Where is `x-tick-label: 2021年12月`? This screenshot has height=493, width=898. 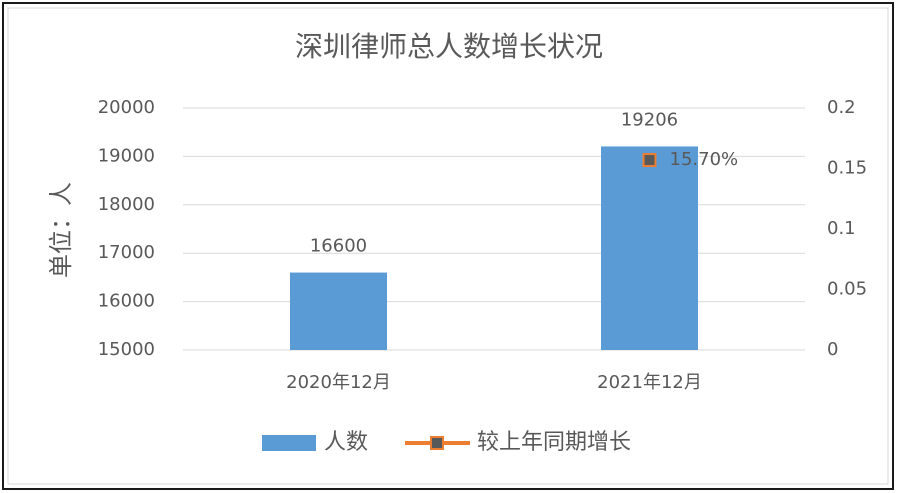
x-tick-label: 2021年12月 is located at coordinates (649, 382).